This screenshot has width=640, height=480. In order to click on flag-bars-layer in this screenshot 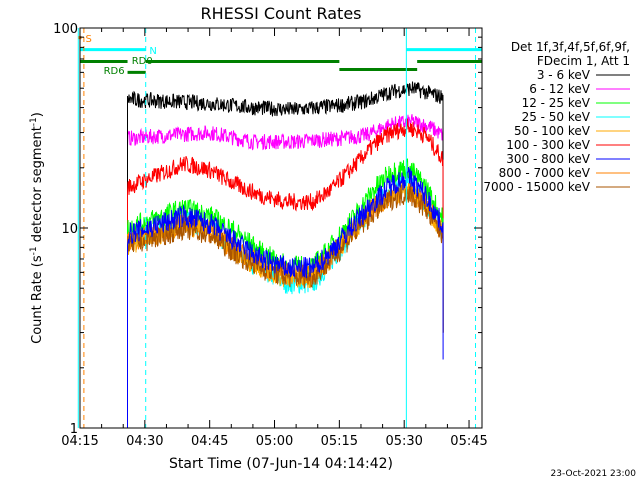, I will do `click(281, 61)`.